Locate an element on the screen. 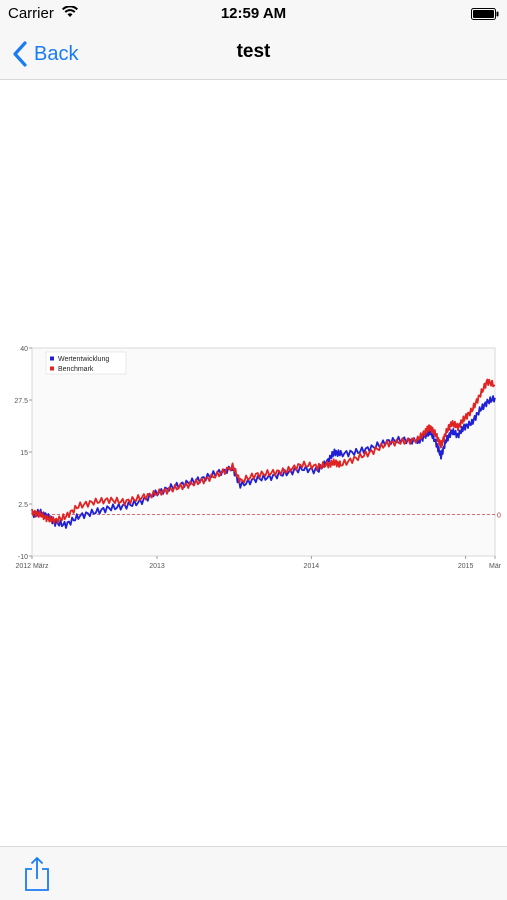  y-tick-label: 15 is located at coordinates (24, 453).